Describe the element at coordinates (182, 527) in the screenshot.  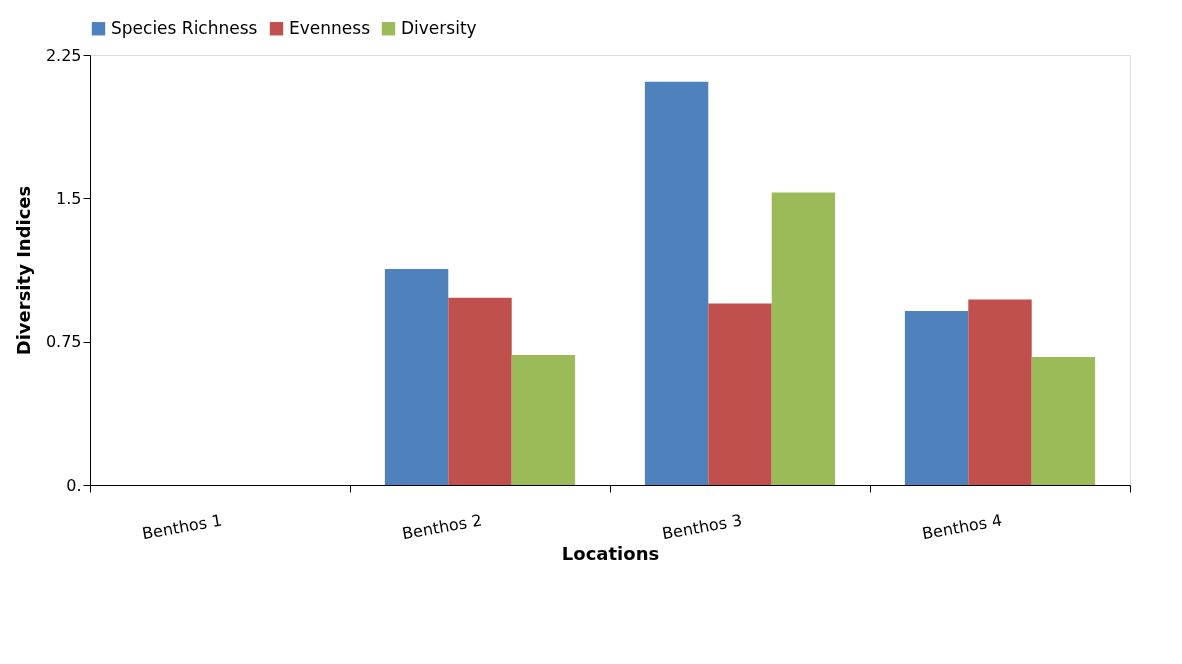
I see `x-tick-label: Benthos 1` at that location.